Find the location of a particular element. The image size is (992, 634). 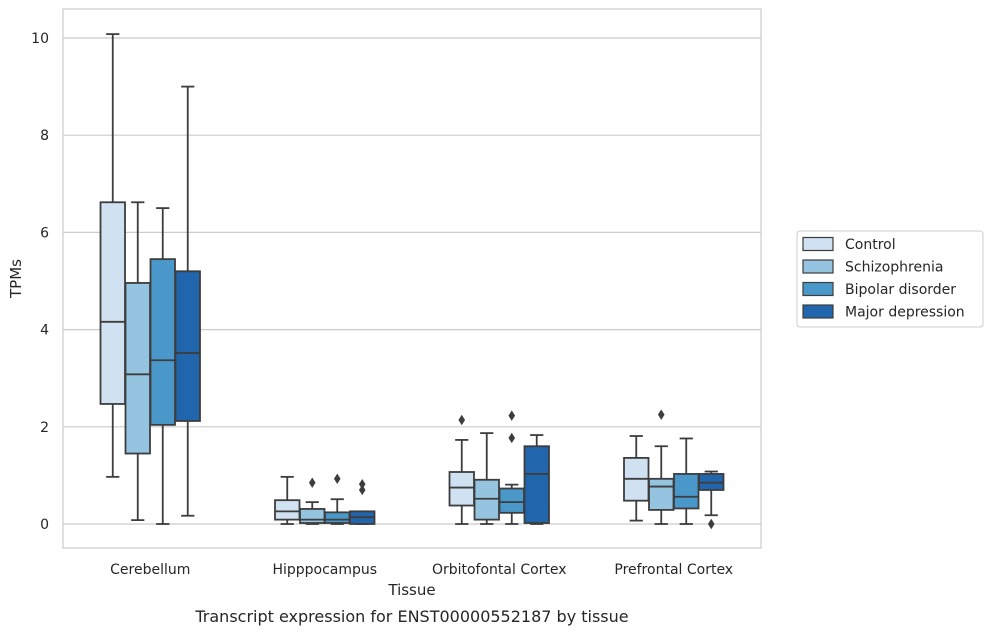

legend-label: Schizophrenia is located at coordinates (894, 268).